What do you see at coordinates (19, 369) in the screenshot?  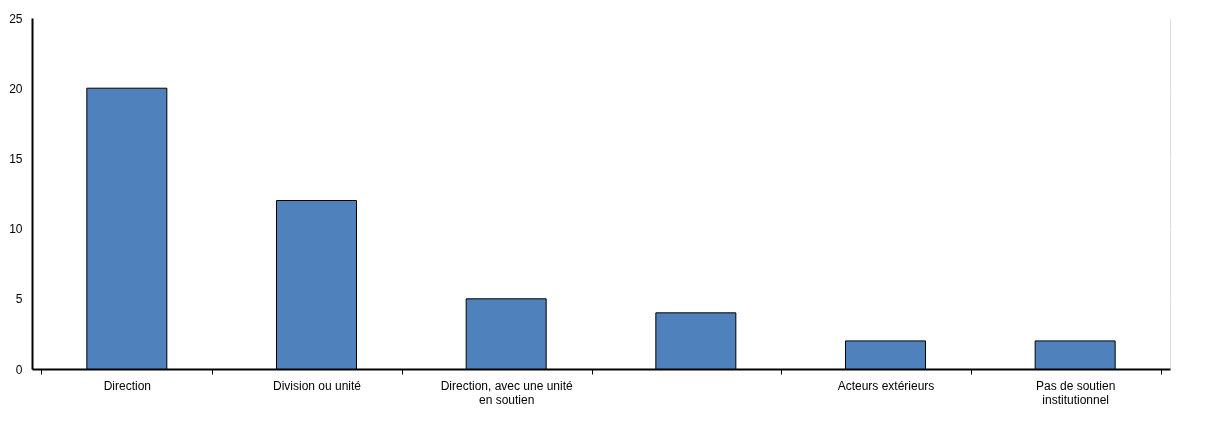 I see `y-tick-label: 0` at bounding box center [19, 369].